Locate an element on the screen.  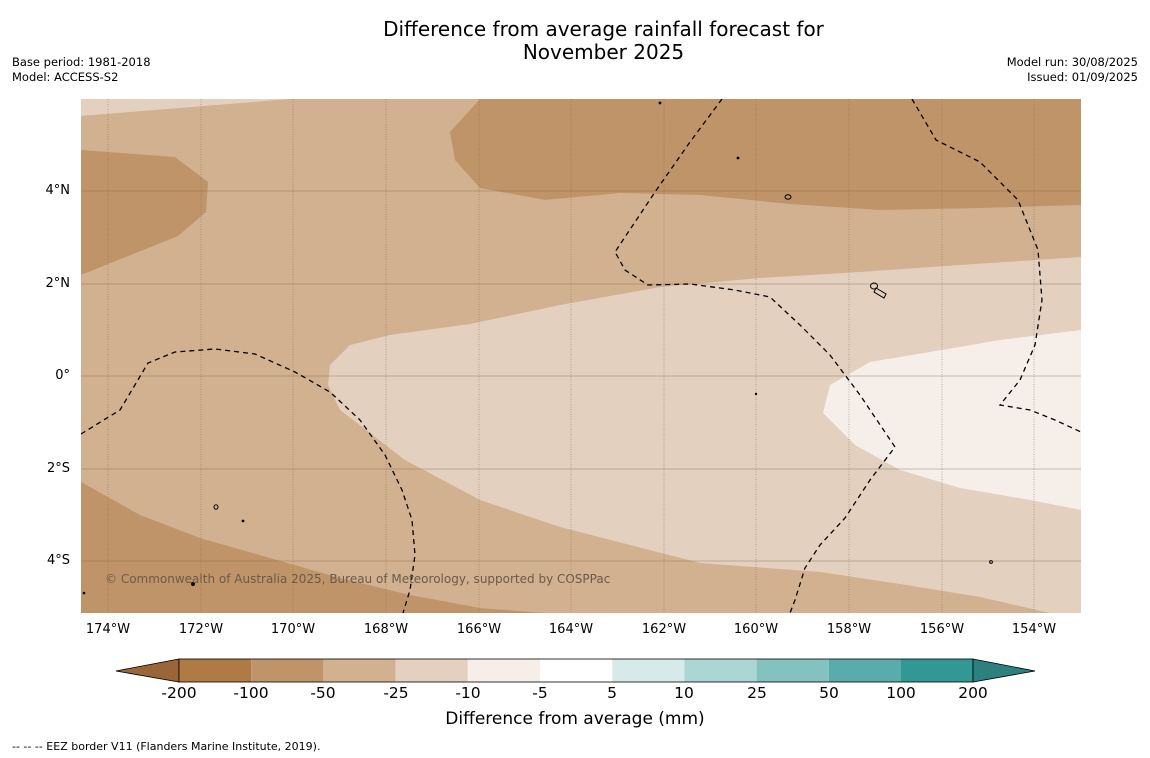
meta-right: Model run: 30/08/2025 Issued: 01/09/2025 is located at coordinates (1072, 70).